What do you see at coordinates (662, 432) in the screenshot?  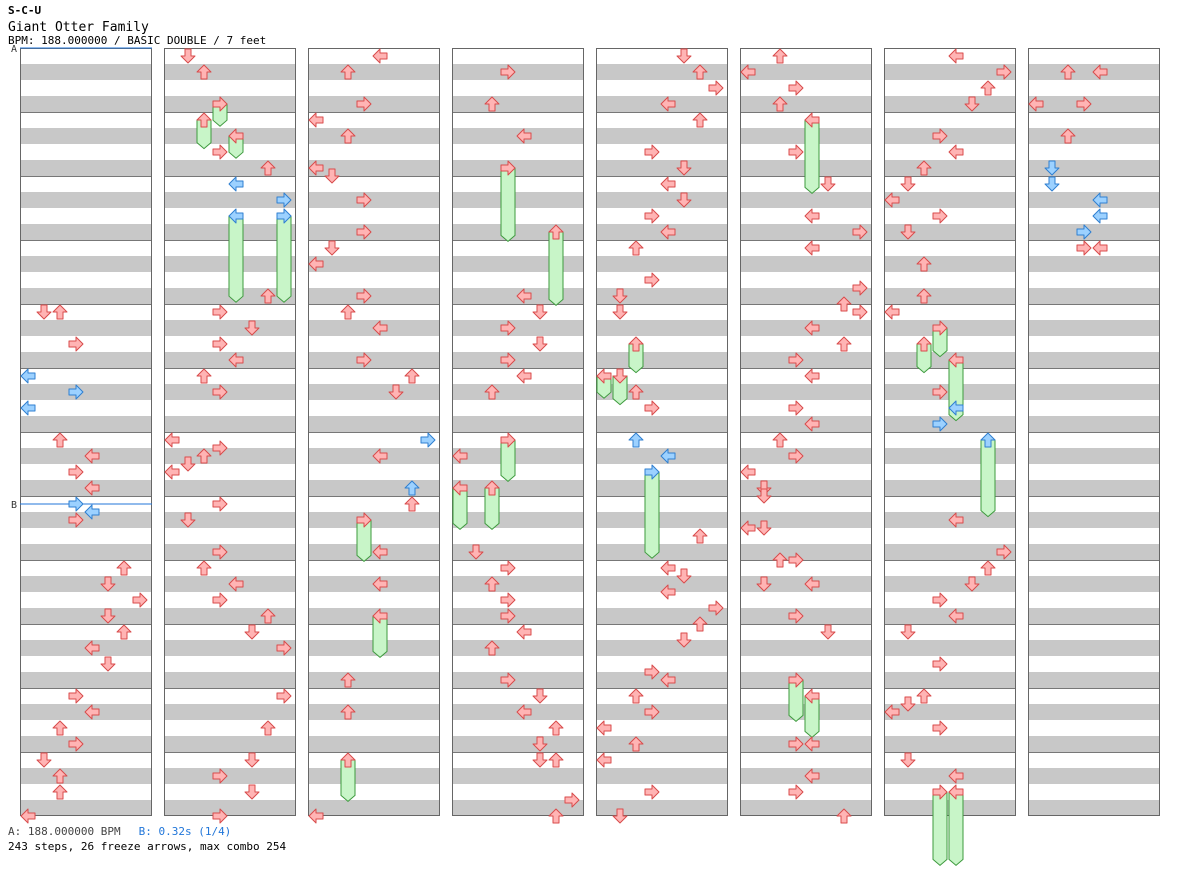 I see `column-border` at bounding box center [662, 432].